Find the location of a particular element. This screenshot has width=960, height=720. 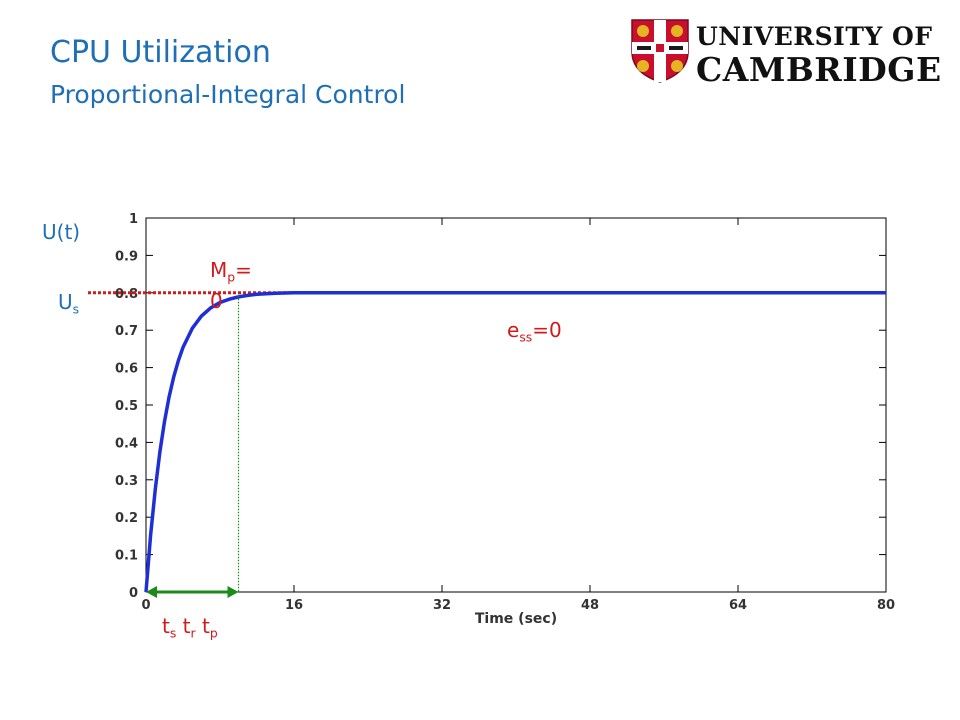

y-tick-label-2: 0.2 is located at coordinates (126, 518).